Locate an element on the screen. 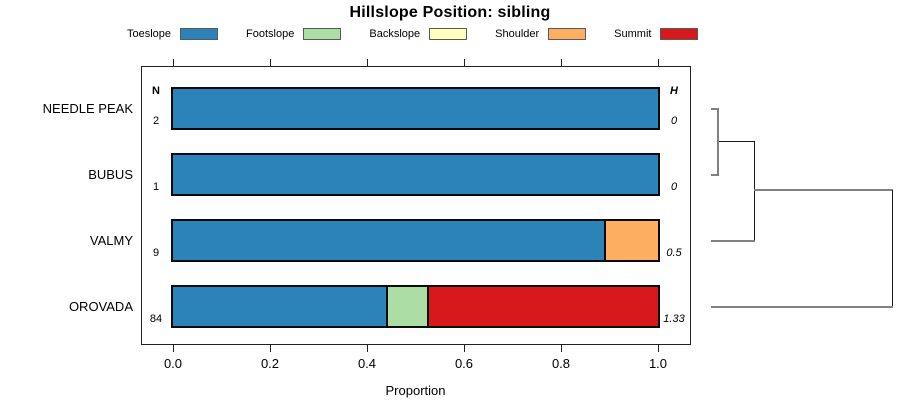 This screenshot has height=420, width=900. axis-tick-label: 0.6 is located at coordinates (464, 363).